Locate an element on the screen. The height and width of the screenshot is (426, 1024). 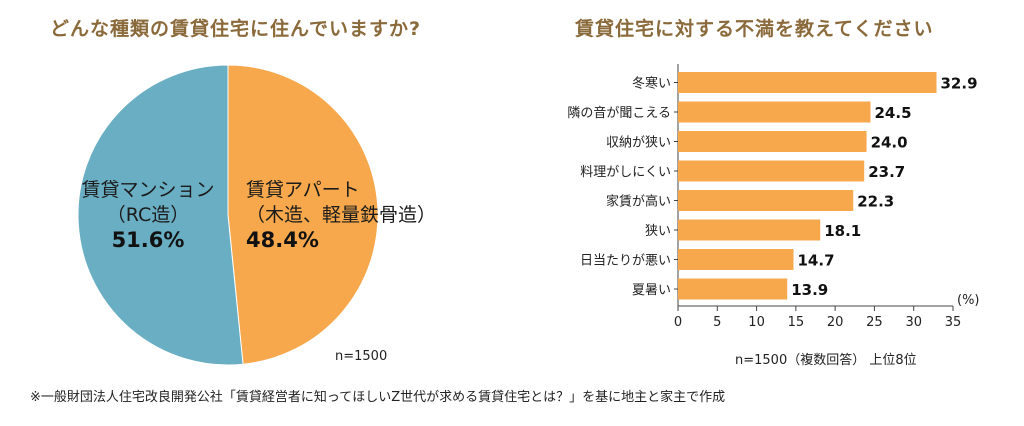
x-tick-label-5: 25 is located at coordinates (874, 322).